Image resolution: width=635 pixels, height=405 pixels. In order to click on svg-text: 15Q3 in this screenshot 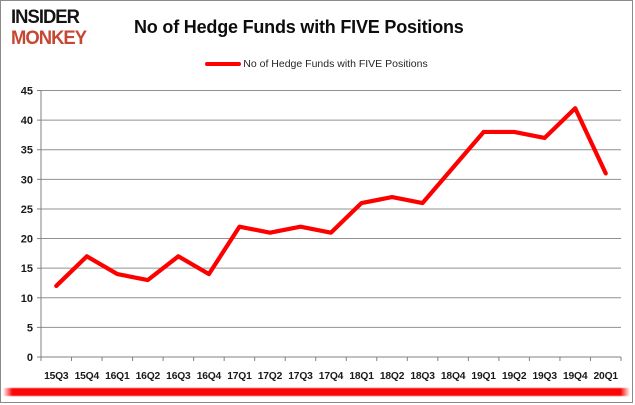, I will do `click(56, 376)`.